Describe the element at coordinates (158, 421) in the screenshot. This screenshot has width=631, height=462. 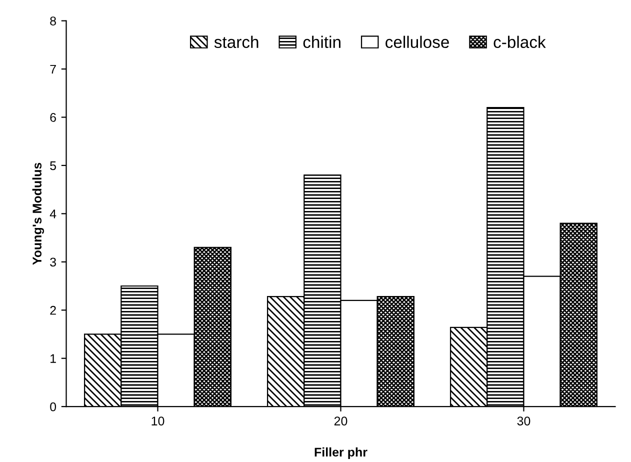
I see `x-tick-label: 10` at that location.